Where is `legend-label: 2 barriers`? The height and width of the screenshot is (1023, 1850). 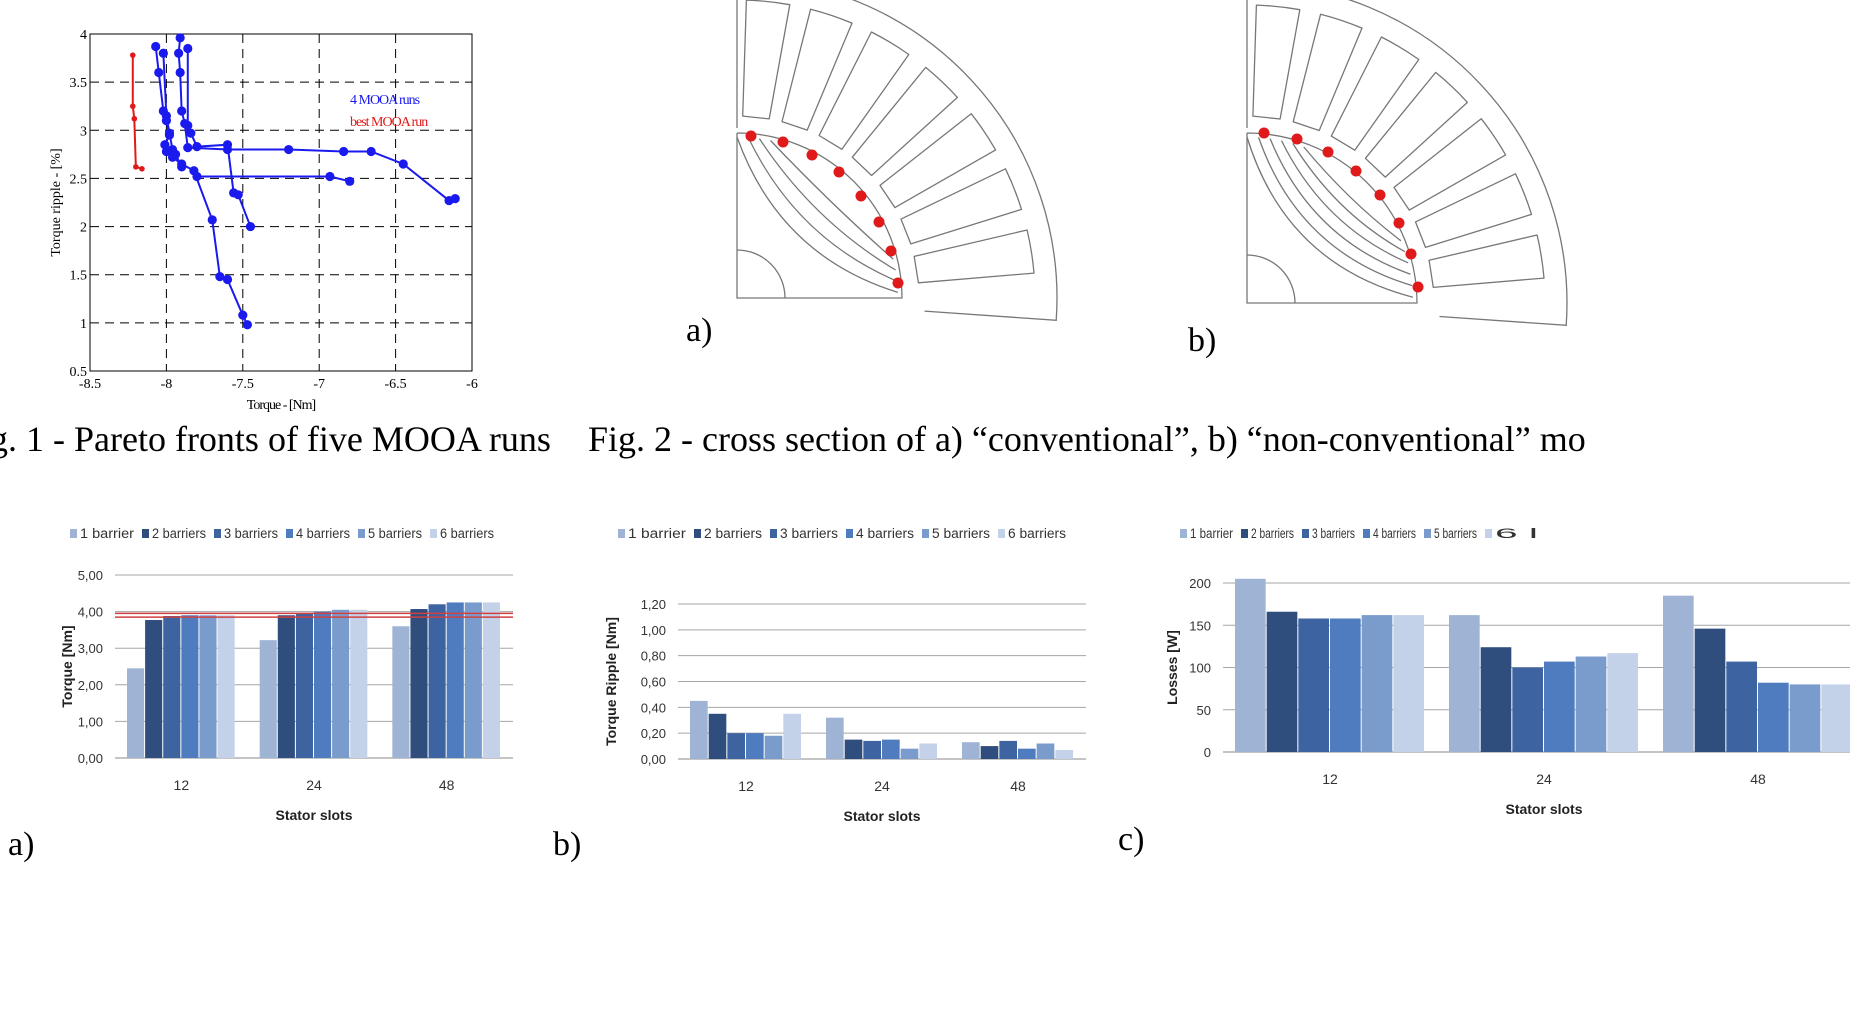
legend-label: 2 barriers is located at coordinates (179, 533).